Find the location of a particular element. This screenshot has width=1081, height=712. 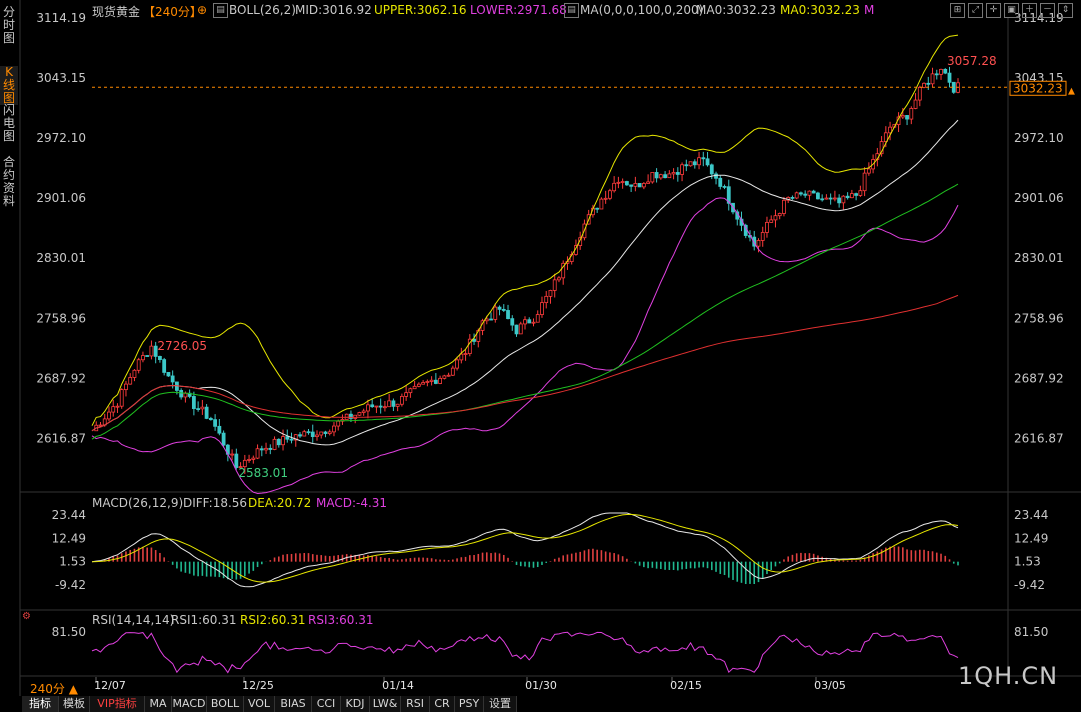

toolbar-button-7: BIAS is located at coordinates (293, 704).